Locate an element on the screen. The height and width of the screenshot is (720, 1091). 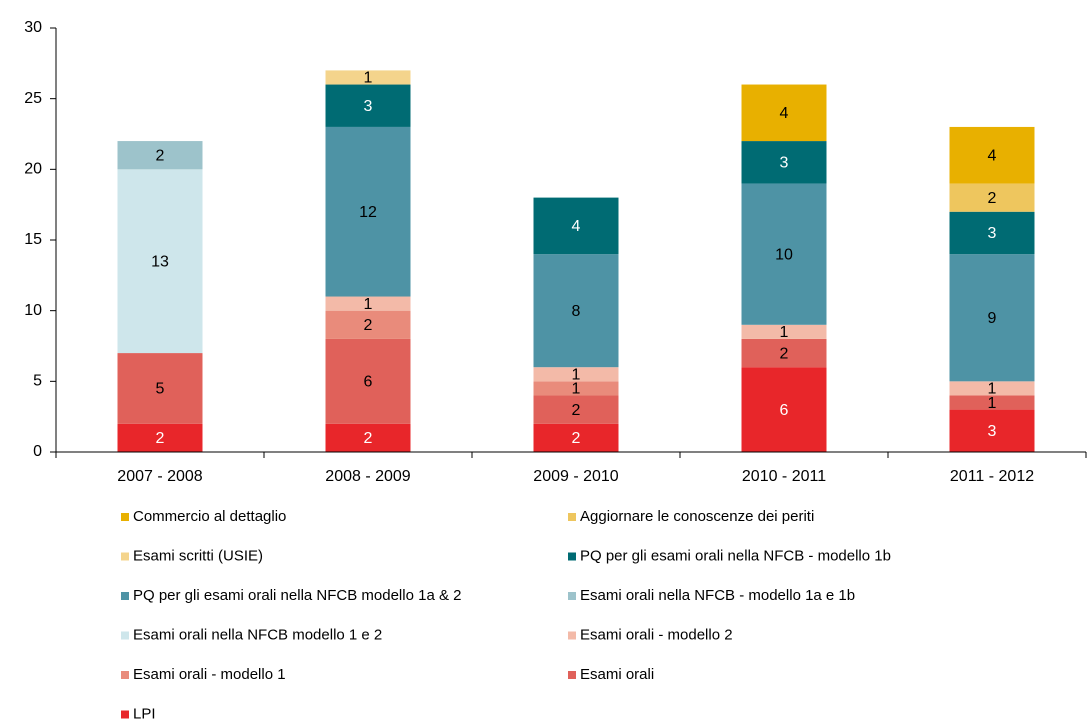
data-label: 10 is located at coordinates (784, 254).